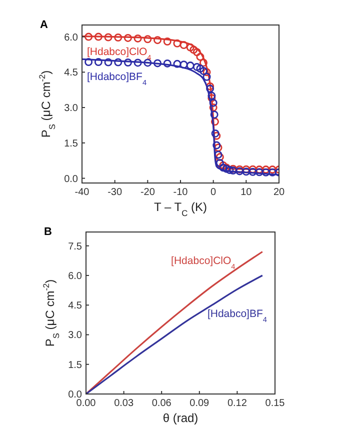 Image resolution: width=347 pixels, height=431 pixels. Describe the element at coordinates (279, 192) in the screenshot. I see `x-tick-label: 20` at that location.